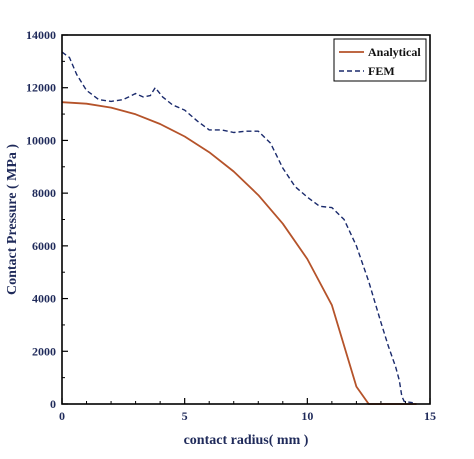 Image resolution: width=474 pixels, height=459 pixels. Describe the element at coordinates (185, 416) in the screenshot. I see `x-tick-label: 5` at that location.